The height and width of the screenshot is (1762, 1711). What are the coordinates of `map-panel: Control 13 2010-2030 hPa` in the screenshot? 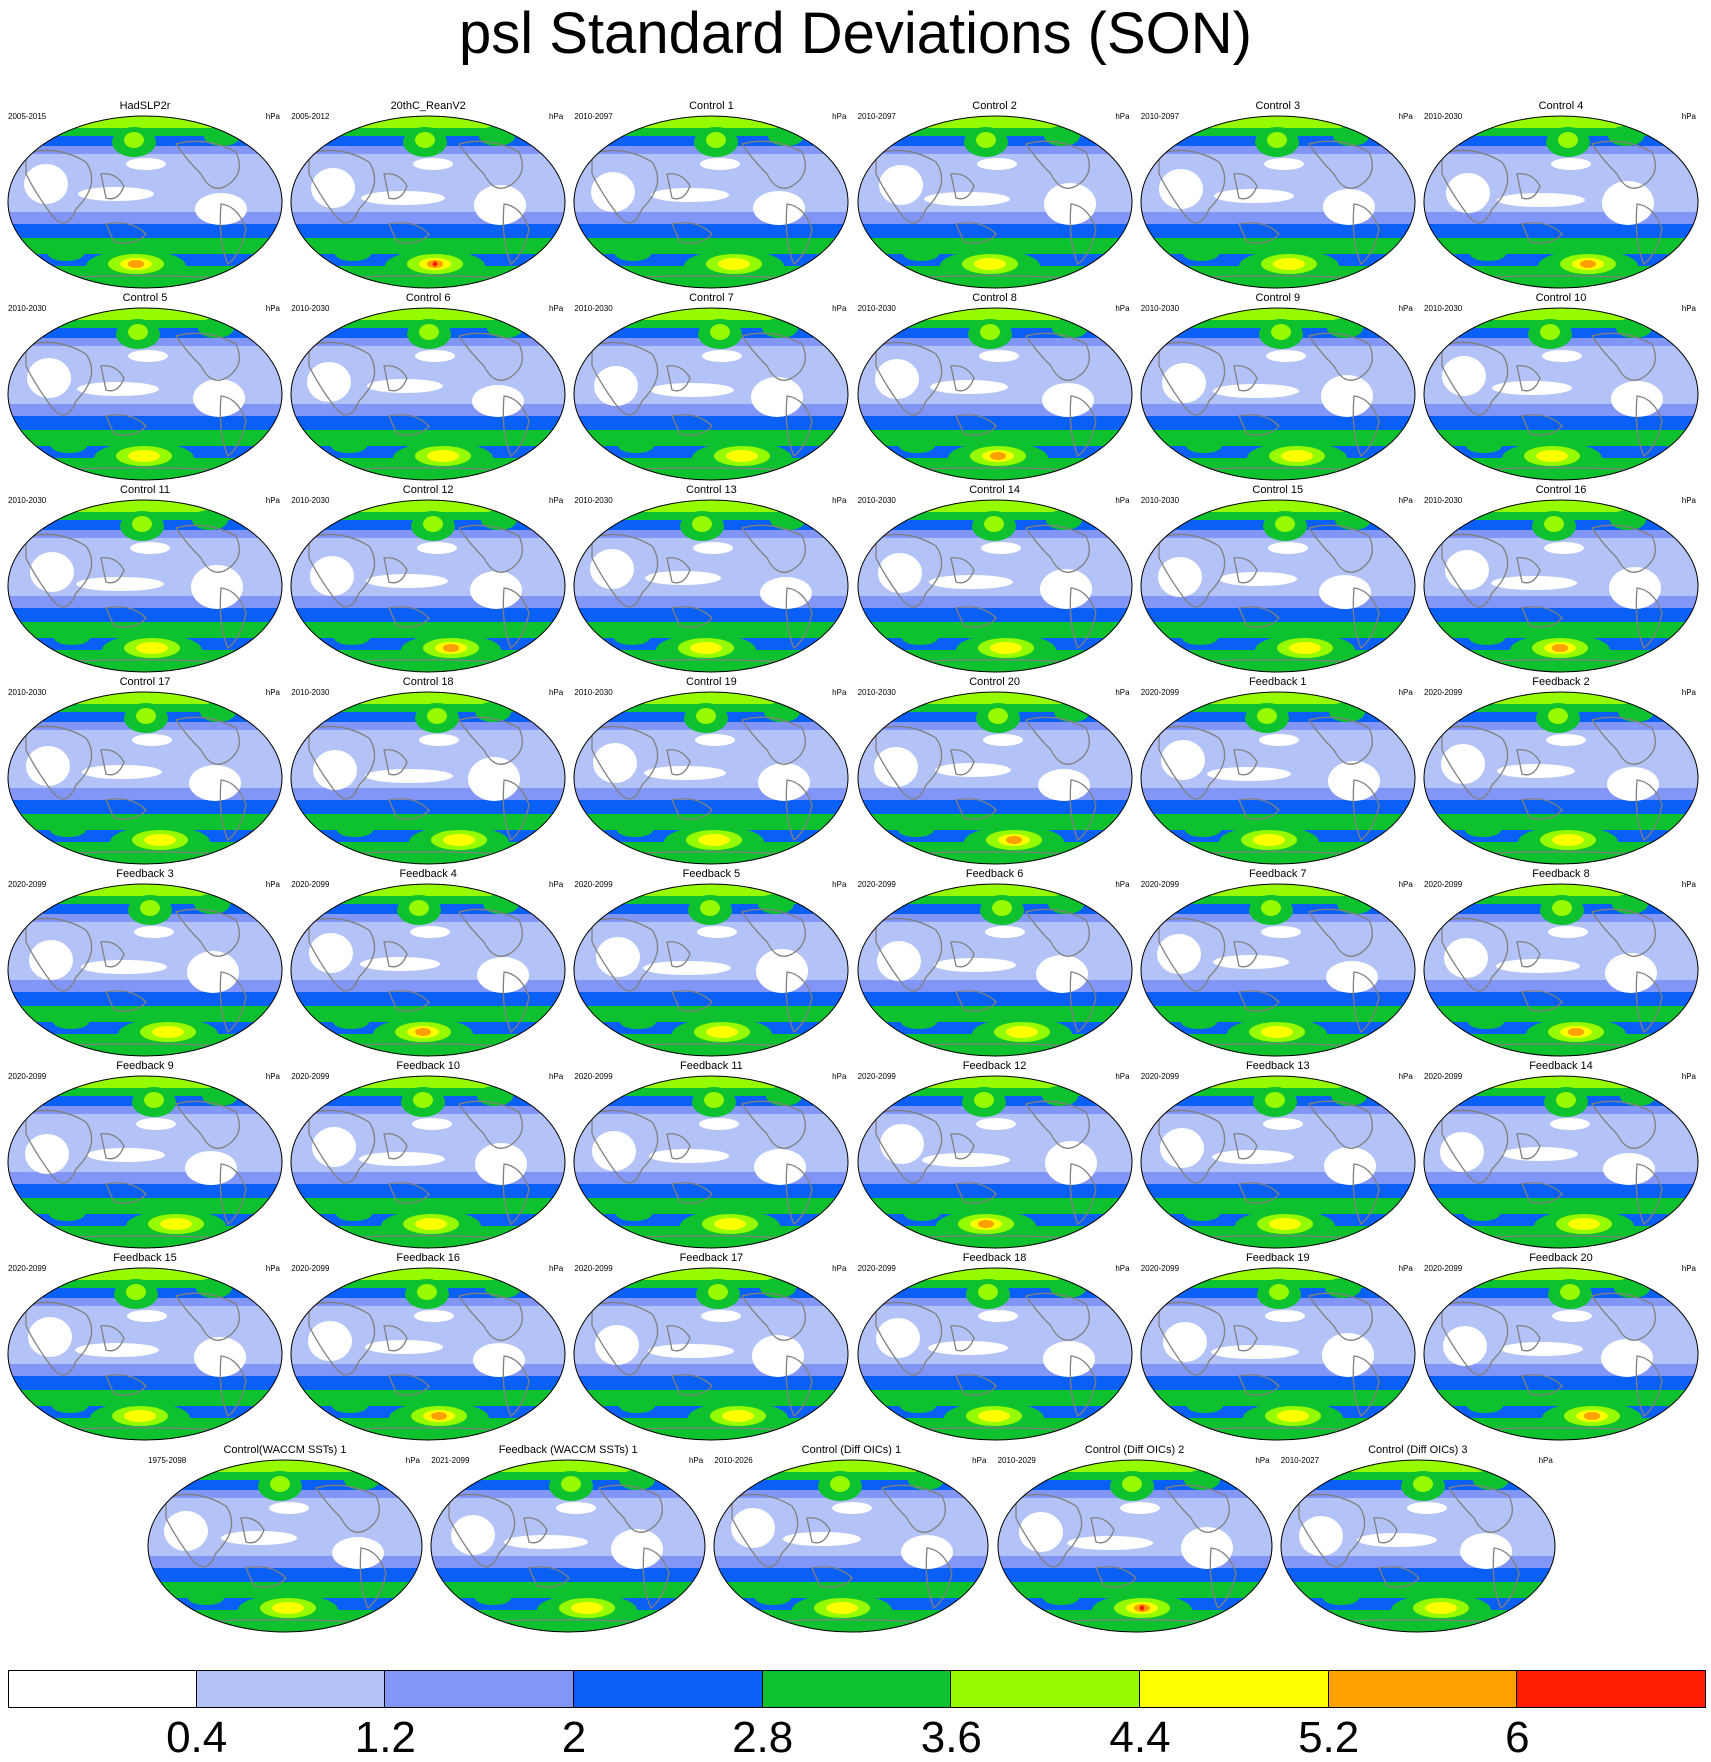 It's located at (711, 579).